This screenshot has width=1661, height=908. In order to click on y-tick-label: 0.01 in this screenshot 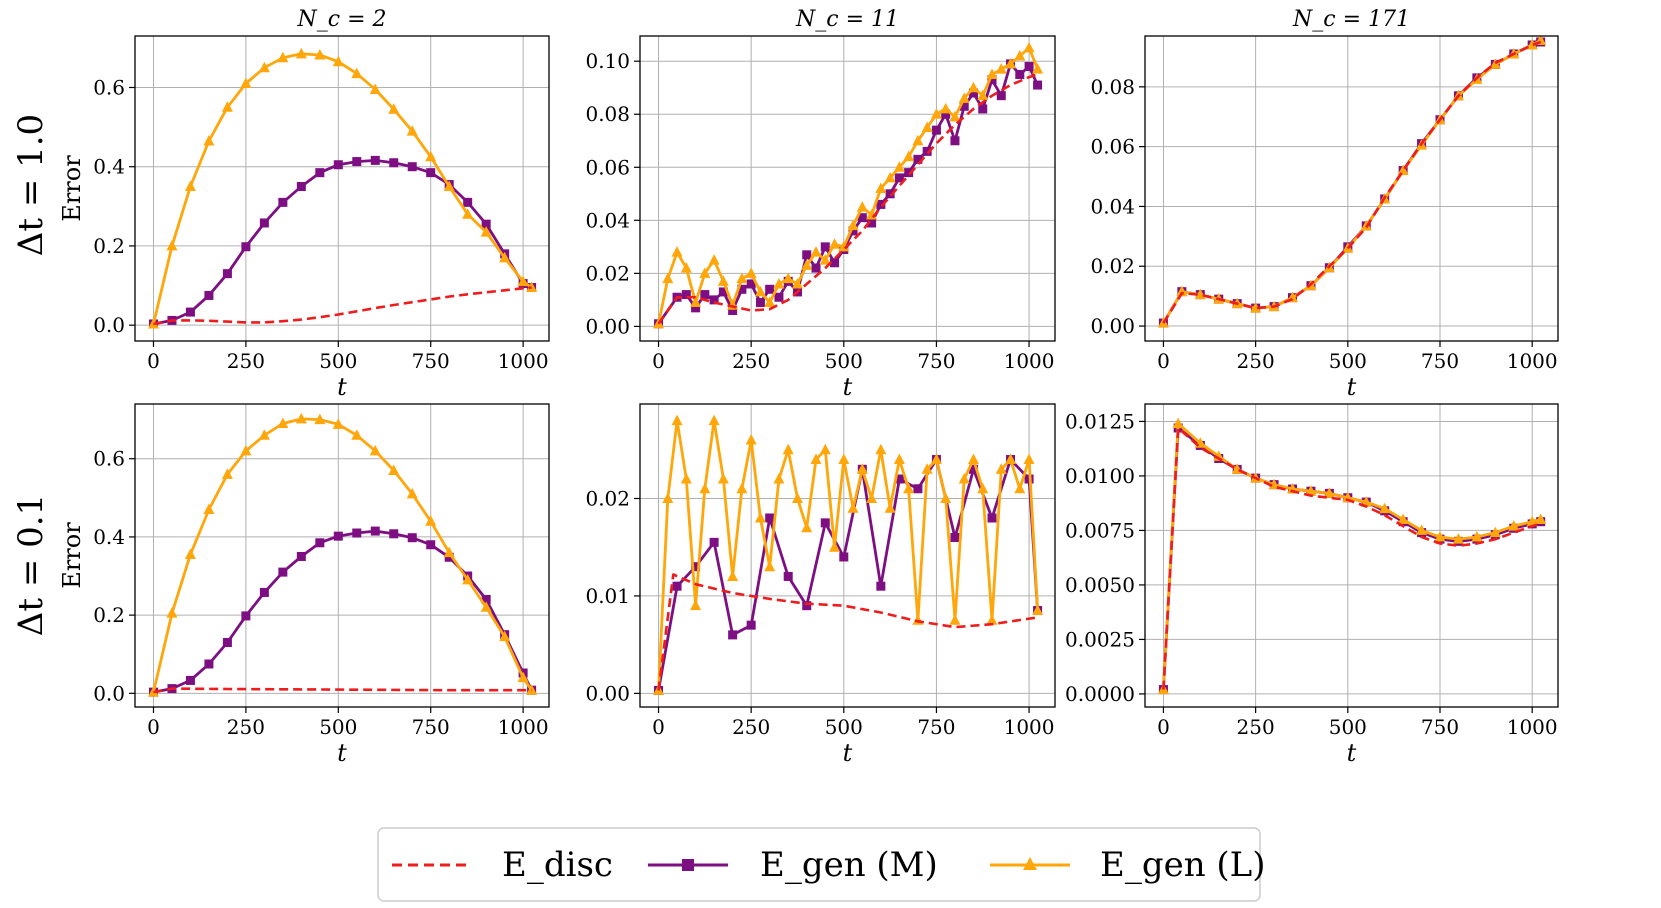, I will do `click(607, 596)`.